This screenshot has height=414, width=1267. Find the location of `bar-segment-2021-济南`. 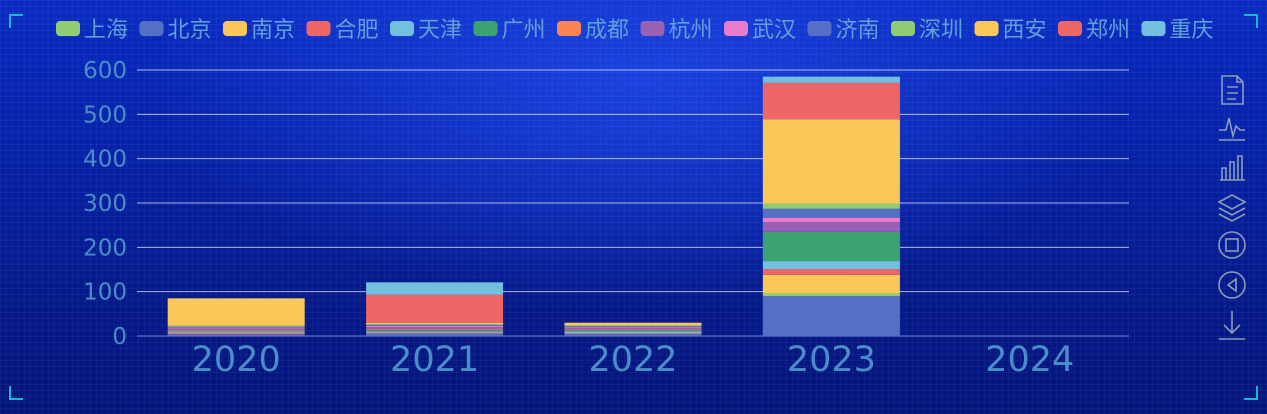

bar-segment-2021-济南 is located at coordinates (435, 325).